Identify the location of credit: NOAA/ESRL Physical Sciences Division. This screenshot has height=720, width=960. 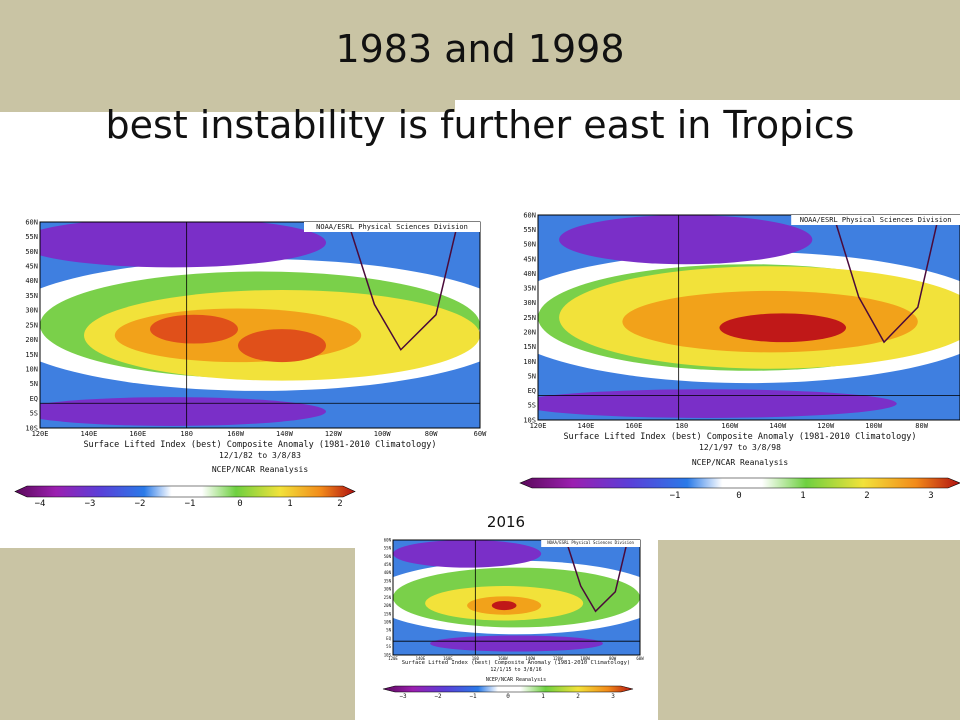
(590, 542).